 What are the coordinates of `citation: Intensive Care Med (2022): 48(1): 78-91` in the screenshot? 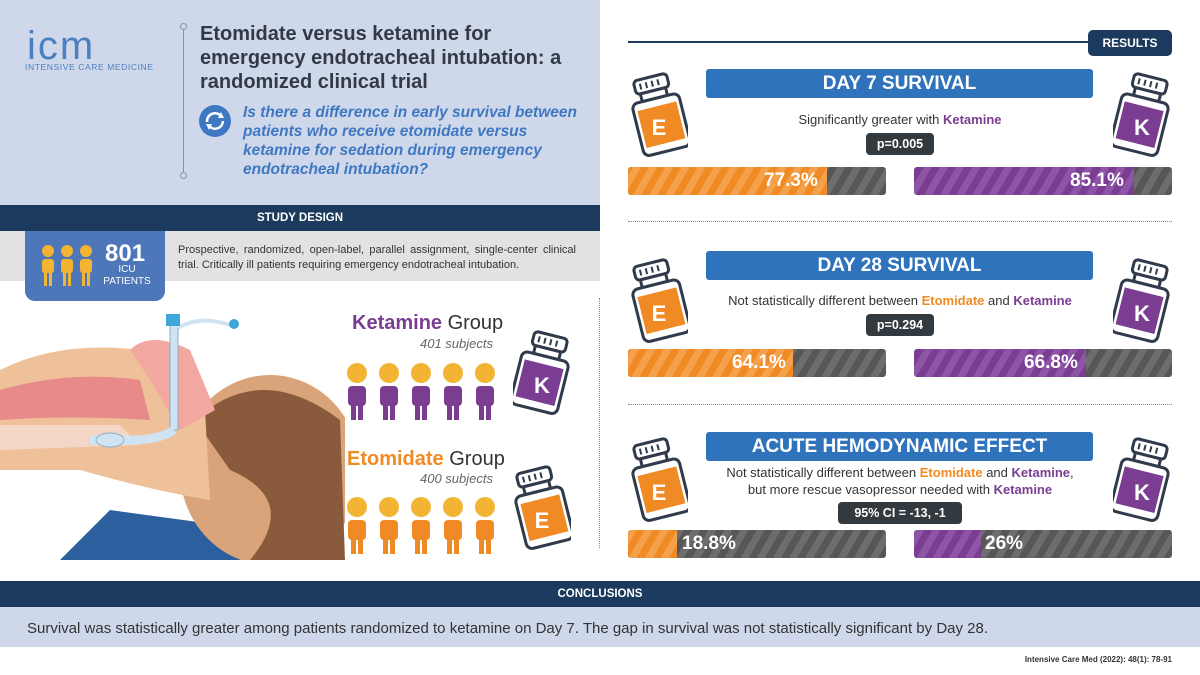 It's located at (1098, 659).